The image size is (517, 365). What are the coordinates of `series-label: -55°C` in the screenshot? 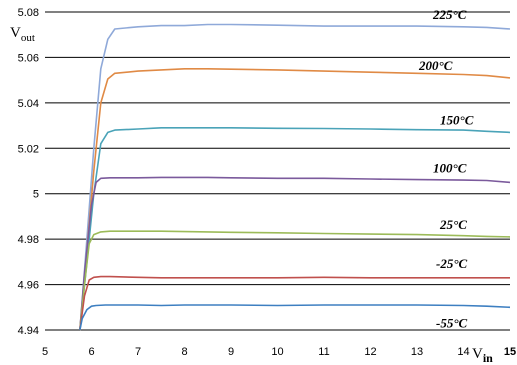 It's located at (452, 322).